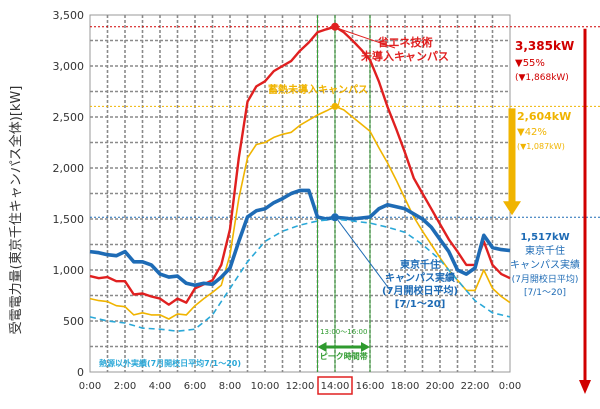 Image resolution: width=600 pixels, height=409 pixels. Describe the element at coordinates (69, 15) in the screenshot. I see `y-tick-label: 3,500` at that location.